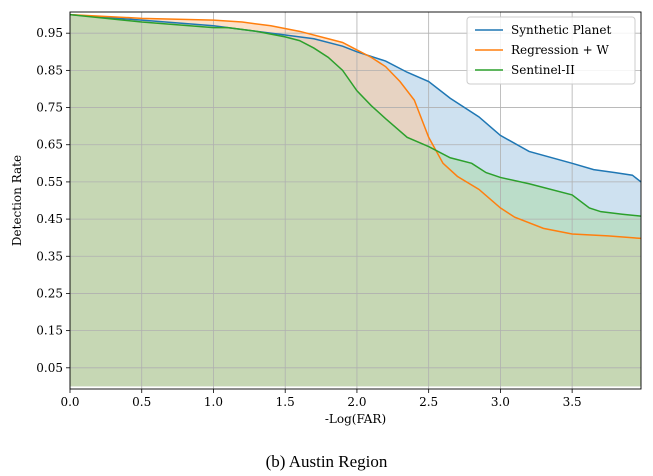 Image resolution: width=653 pixels, height=476 pixels. I want to click on x-tick-label: 3.0, so click(500, 402).